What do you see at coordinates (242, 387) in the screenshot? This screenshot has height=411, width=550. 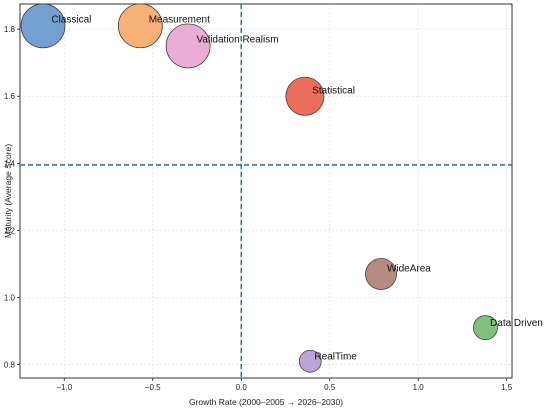 I see `x-tick-label: 0.0` at bounding box center [242, 387].